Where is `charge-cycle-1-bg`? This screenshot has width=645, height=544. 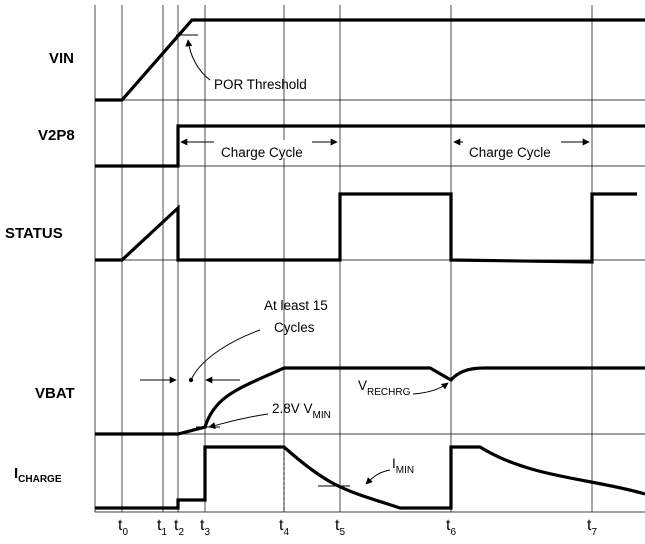
charge-cycle-1-bg is located at coordinates (263, 149).